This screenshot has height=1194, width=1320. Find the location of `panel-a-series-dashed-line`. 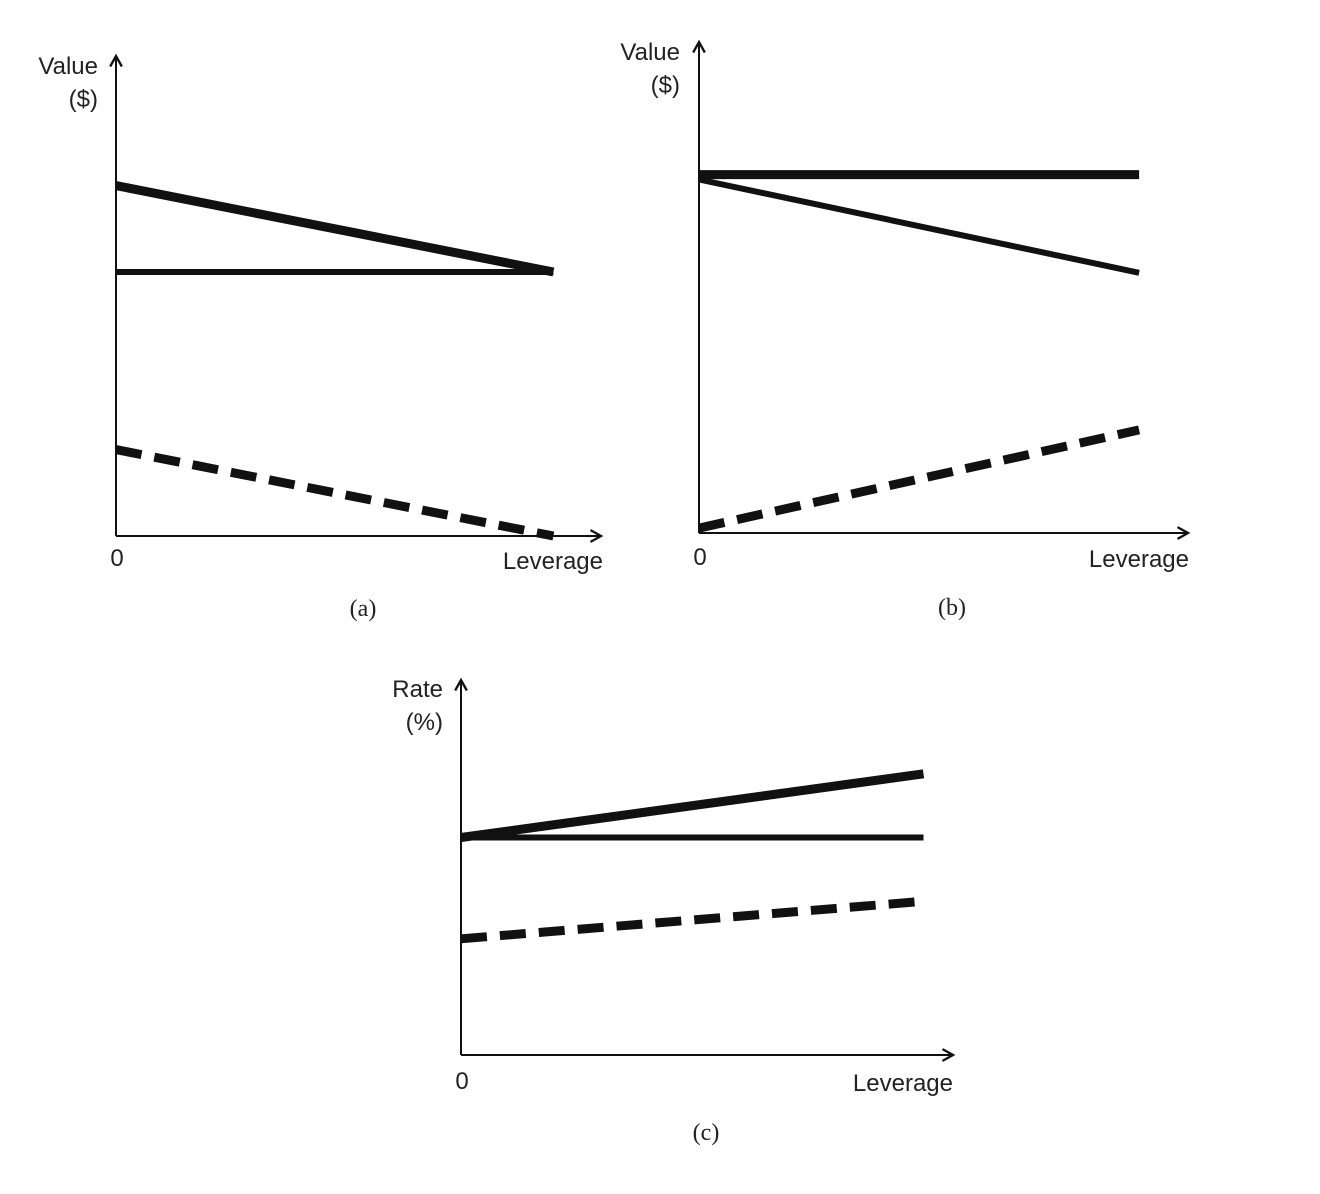

panel-a-series-dashed-line is located at coordinates (335, 493).